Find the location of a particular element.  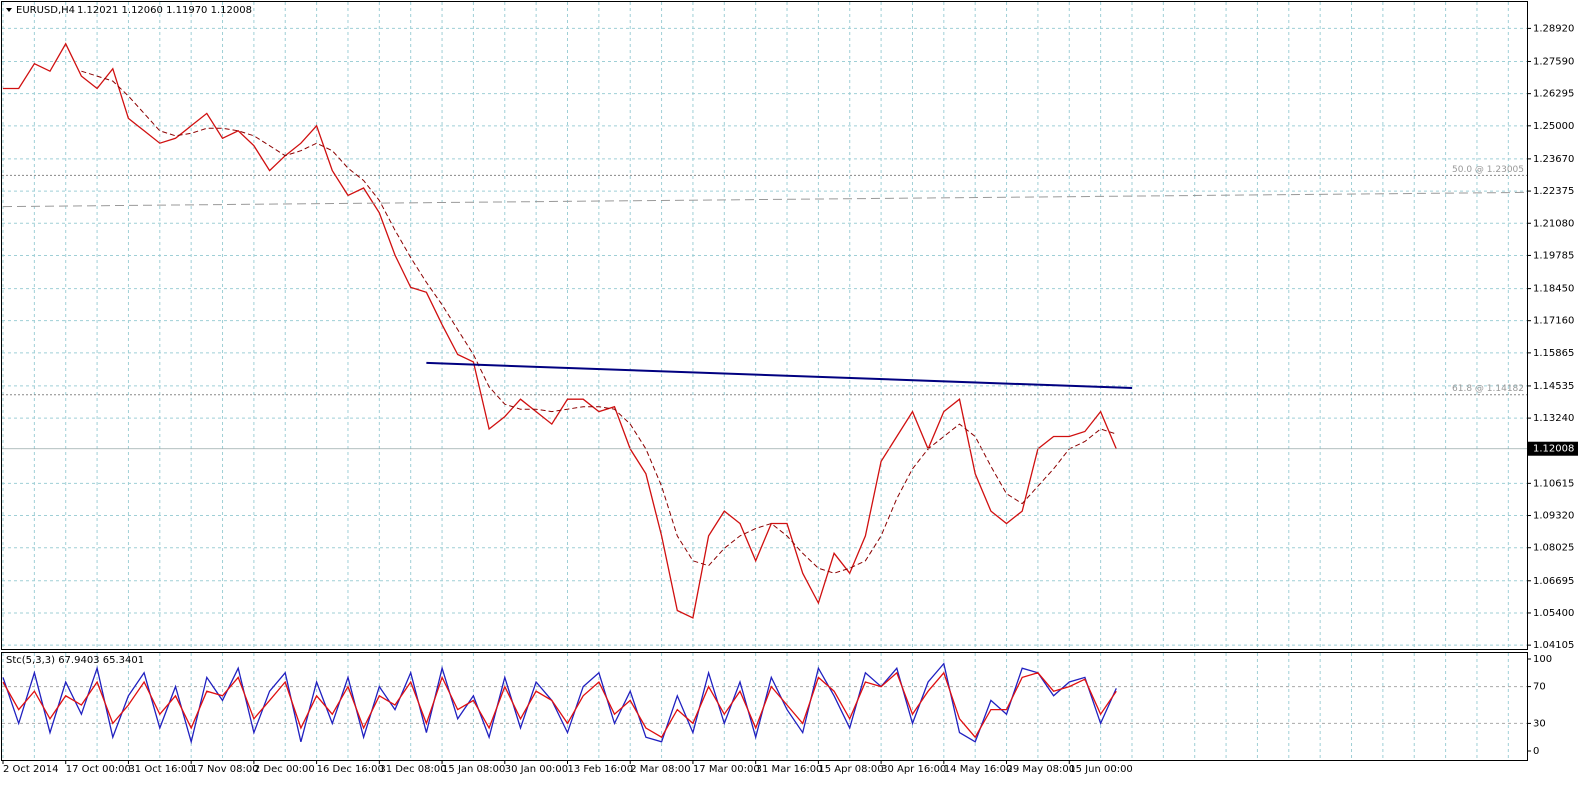

y-tick-label: 100 is located at coordinates (1542, 659).